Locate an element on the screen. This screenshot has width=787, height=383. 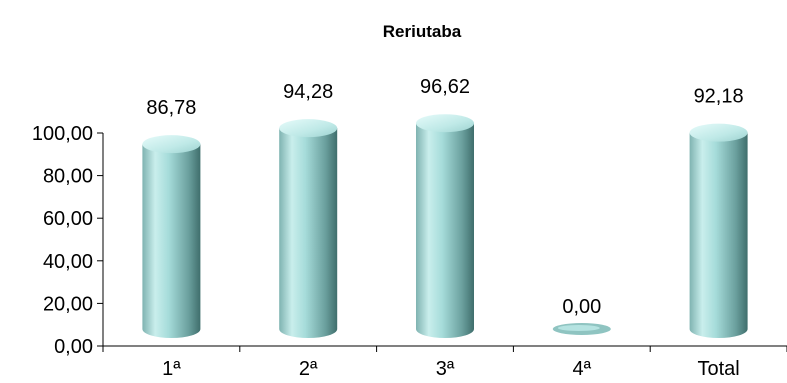
data-label: 0,00 is located at coordinates (581, 307).